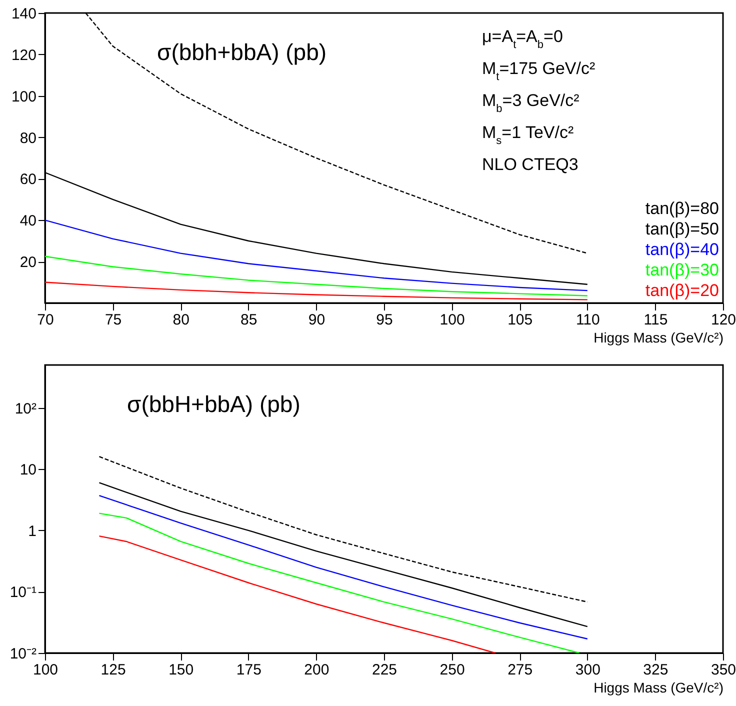  Describe the element at coordinates (682, 249) in the screenshot. I see `text: tan(β)=40` at that location.